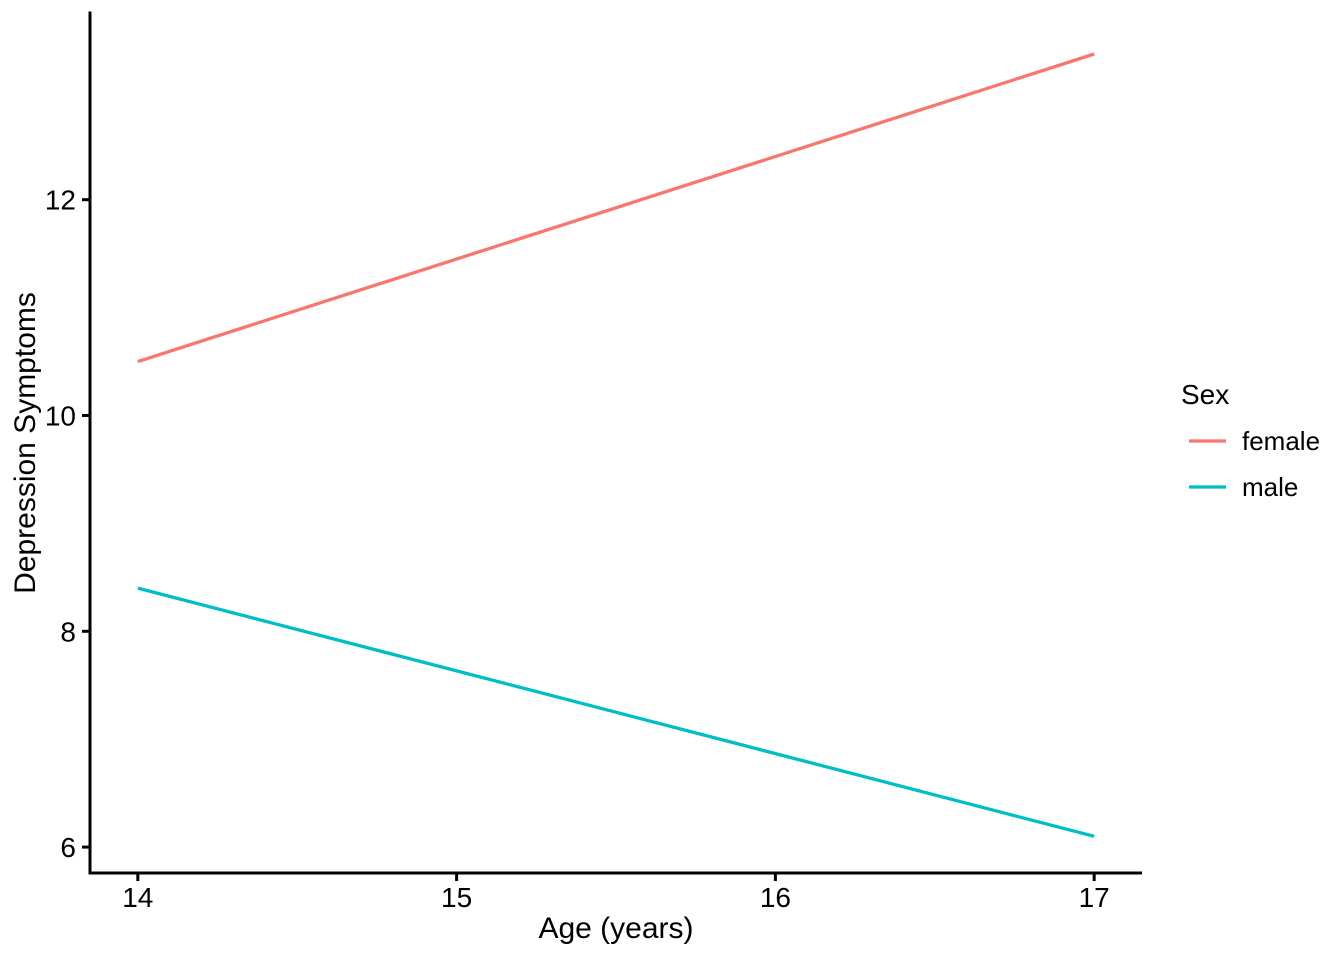 This screenshot has width=1344, height=965. What do you see at coordinates (60, 415) in the screenshot?
I see `y-tick-label: 10` at bounding box center [60, 415].